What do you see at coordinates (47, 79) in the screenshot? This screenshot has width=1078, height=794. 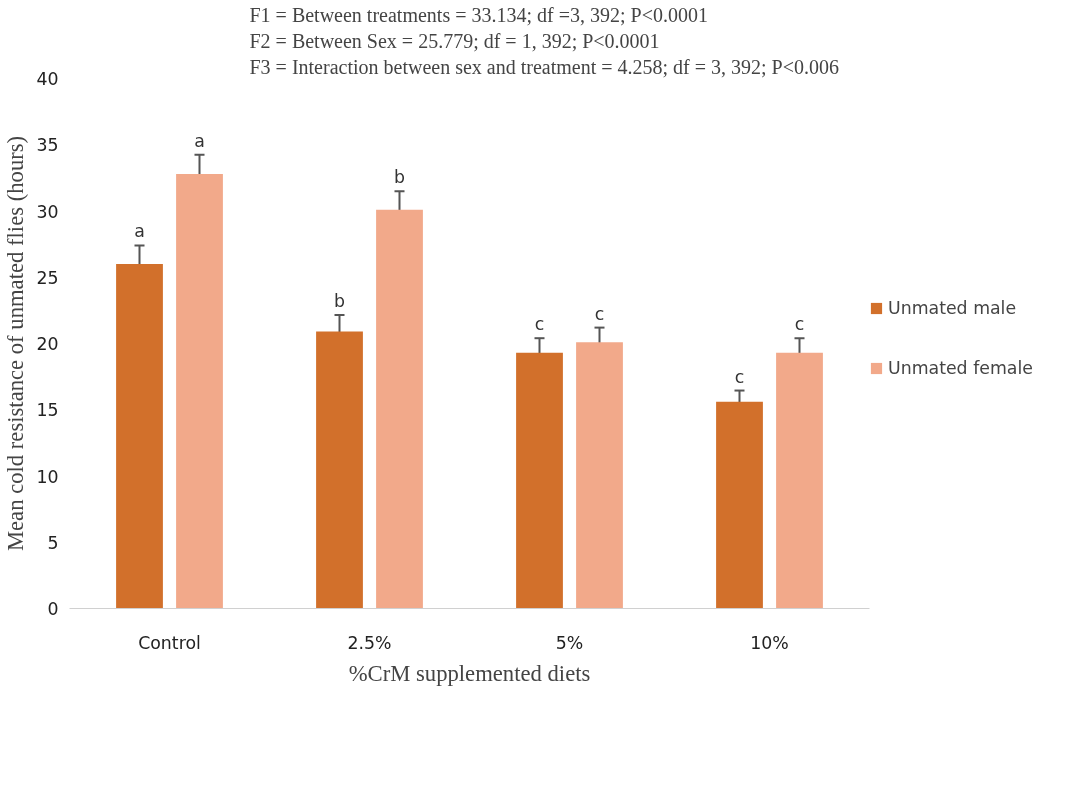 I see `y-tick-label: 40` at bounding box center [47, 79].